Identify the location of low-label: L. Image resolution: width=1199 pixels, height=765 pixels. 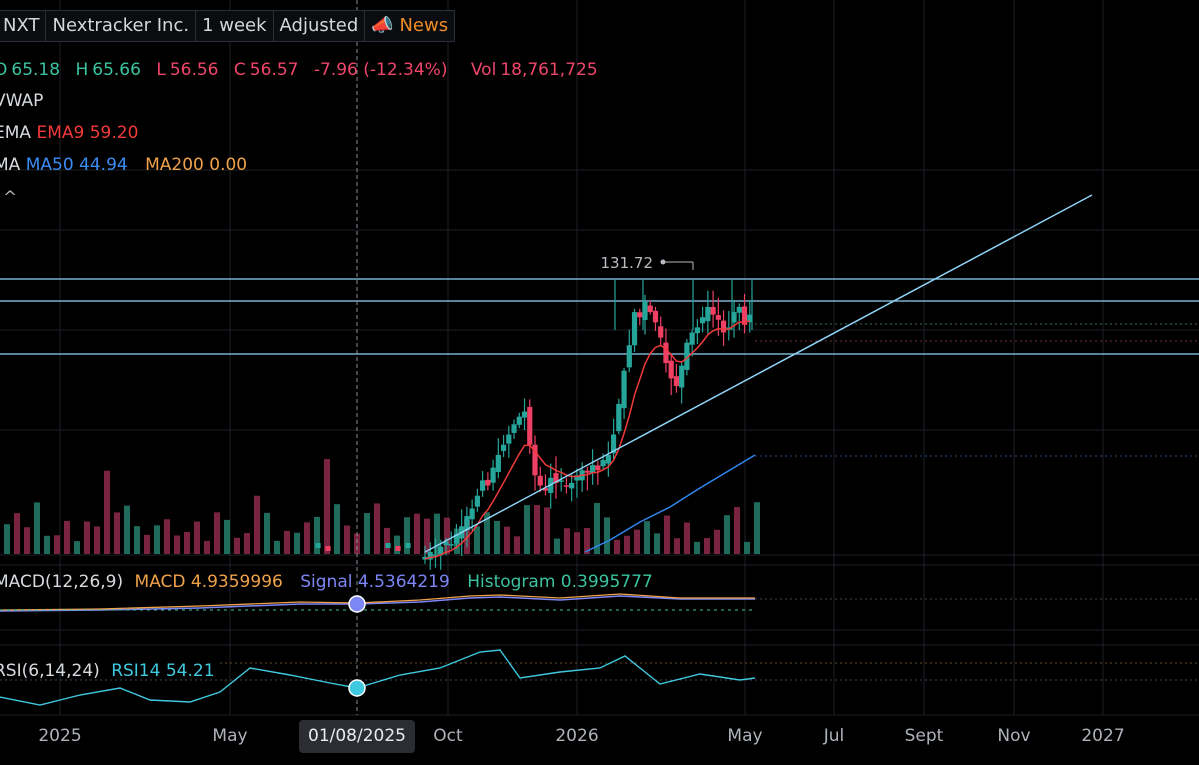
(161, 70).